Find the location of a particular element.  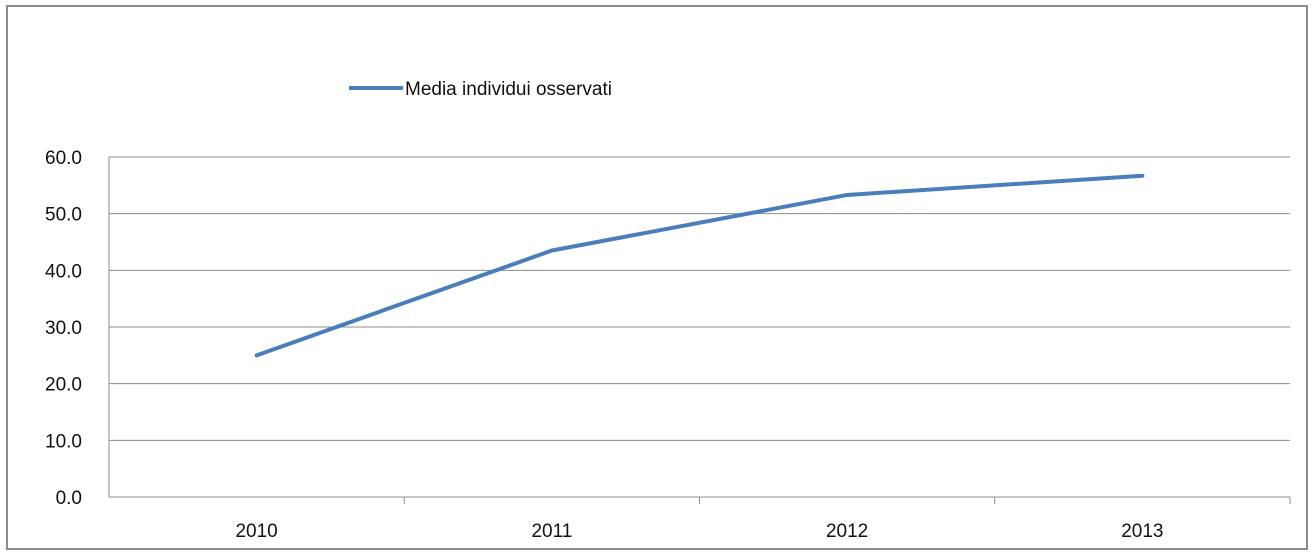

y-tick-label: 50.0 is located at coordinates (63, 215).